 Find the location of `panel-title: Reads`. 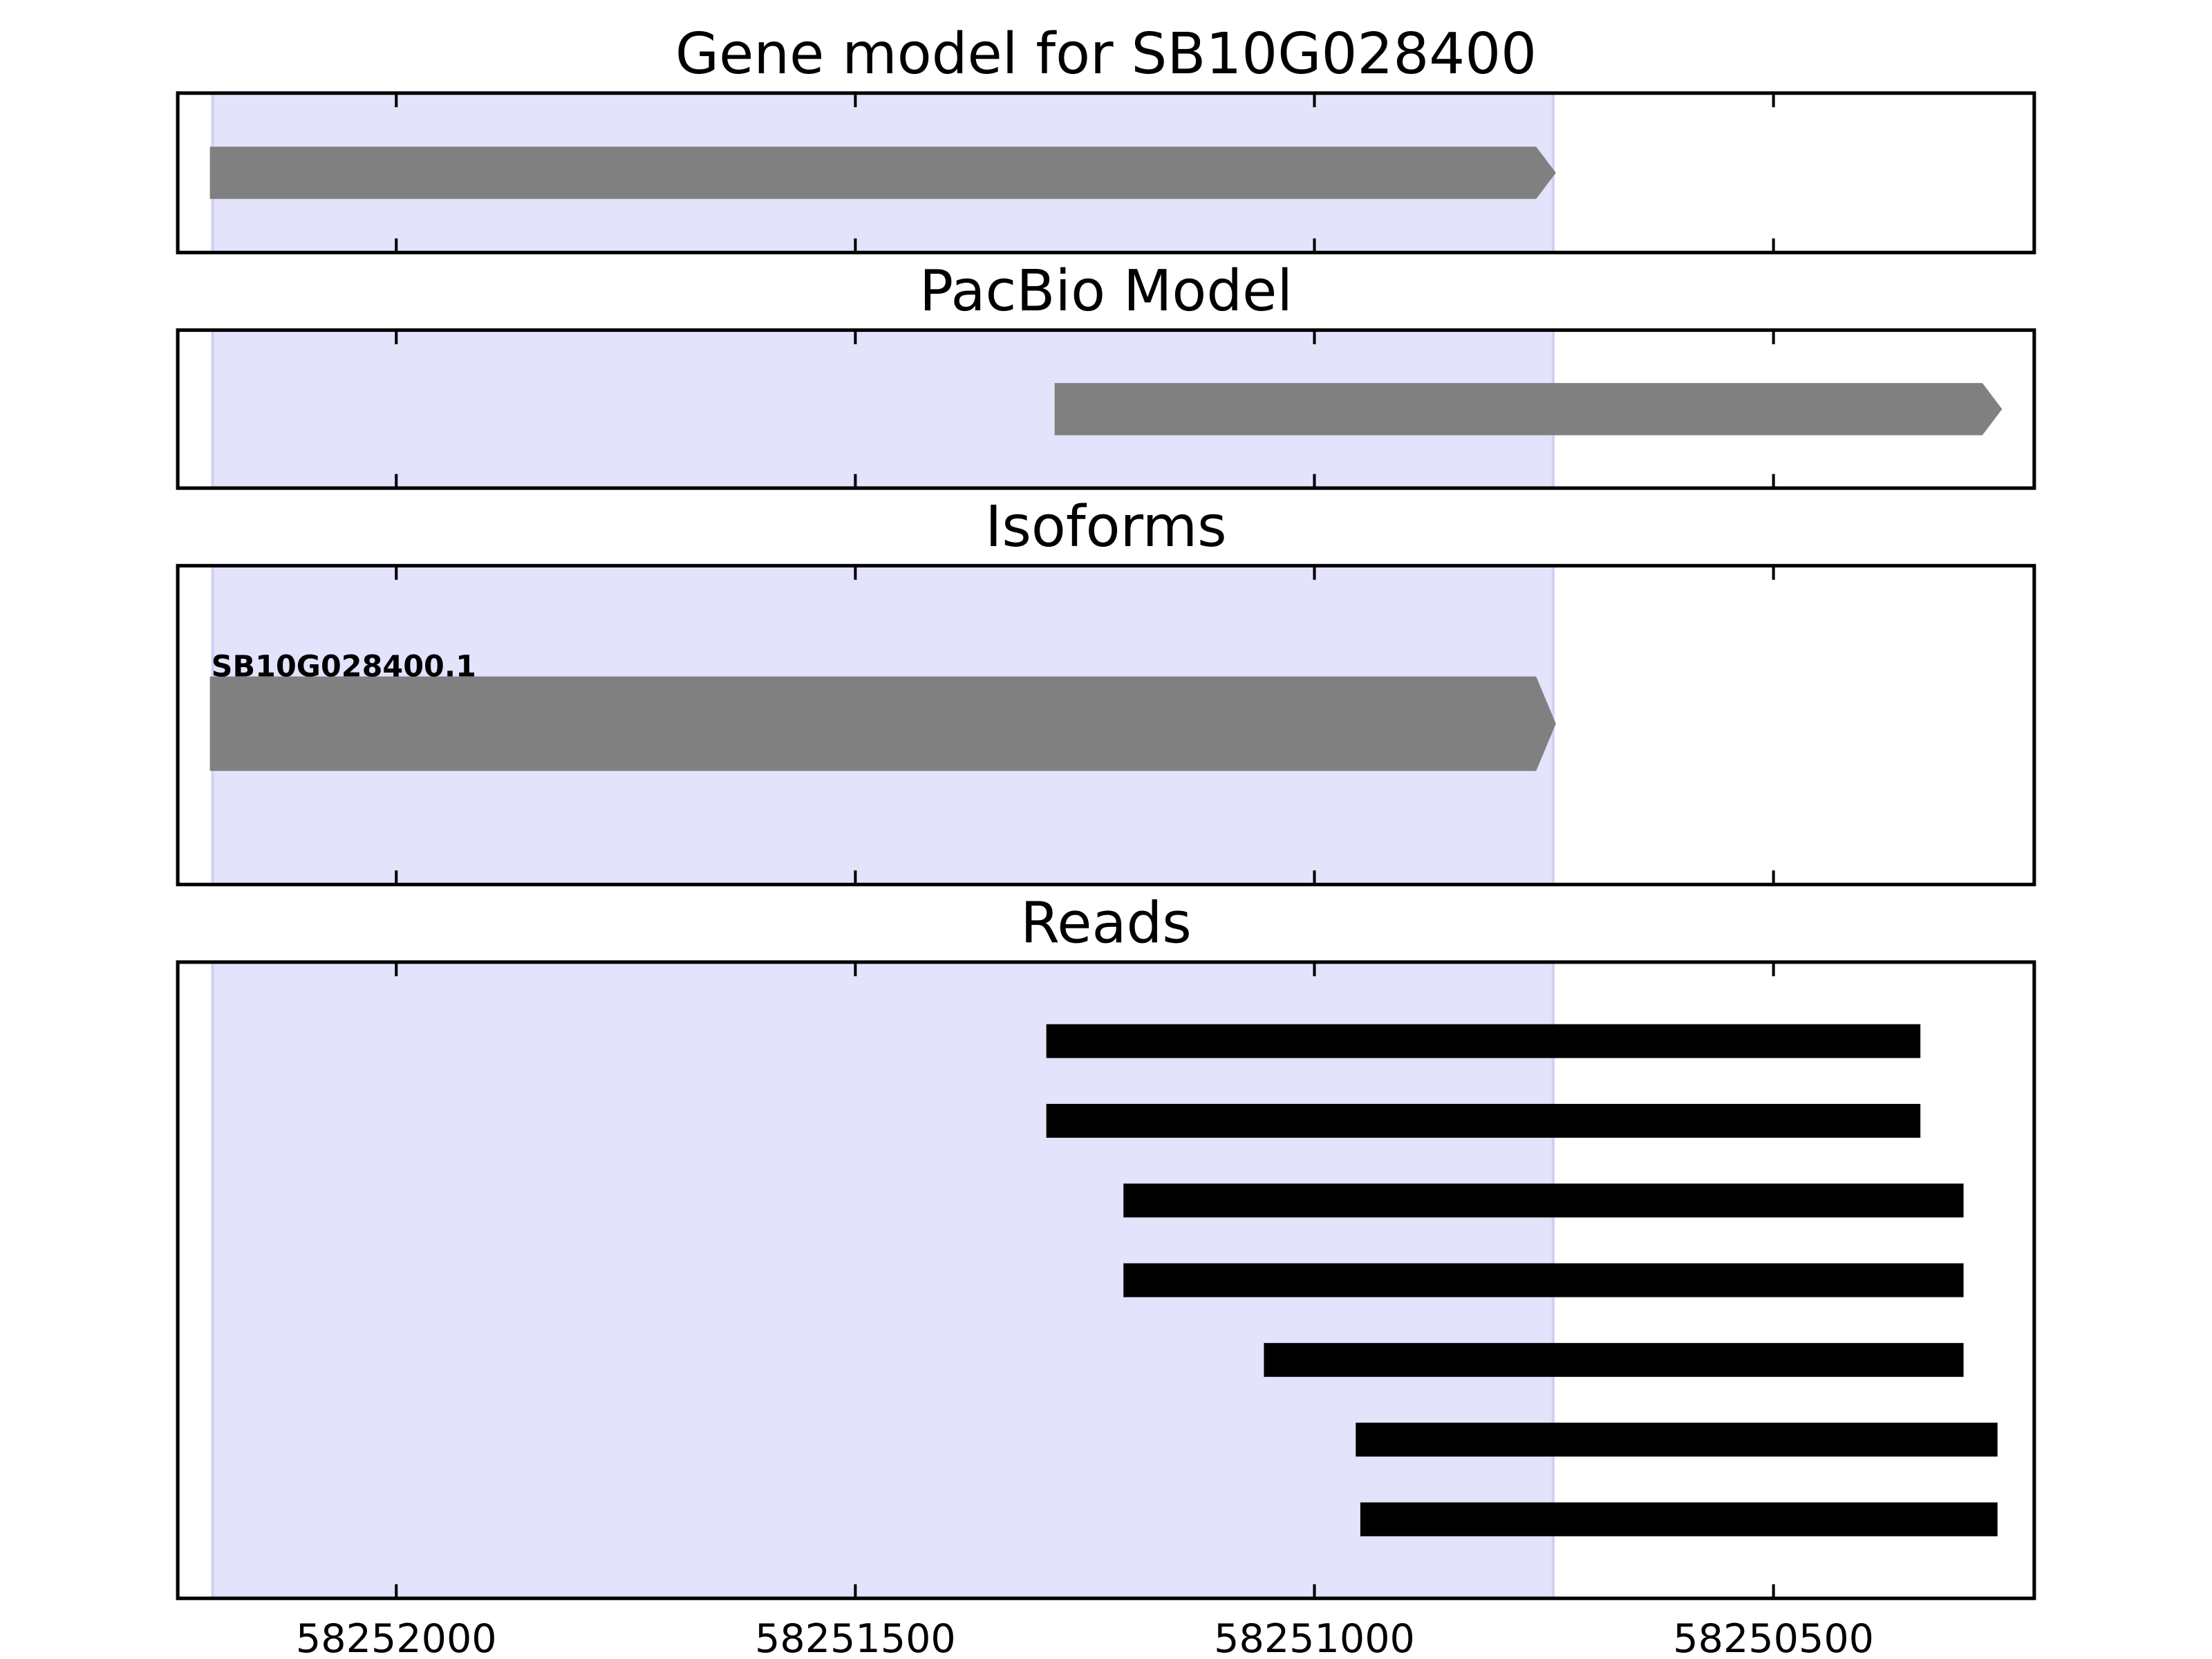

panel-title: Reads is located at coordinates (1106, 923).